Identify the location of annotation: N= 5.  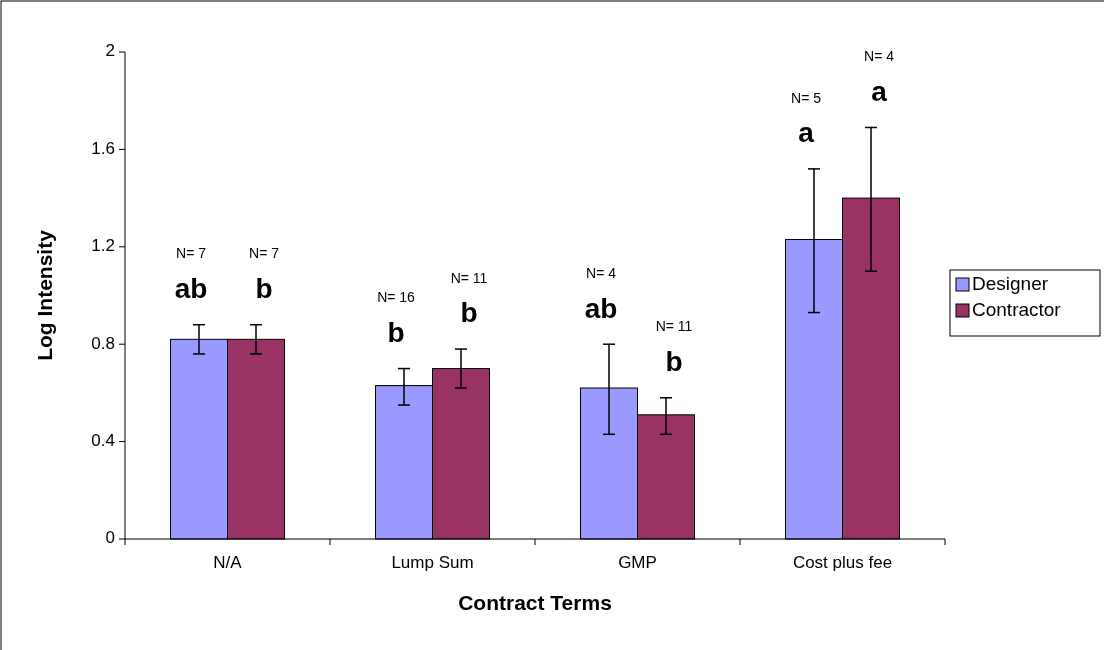
(806, 97).